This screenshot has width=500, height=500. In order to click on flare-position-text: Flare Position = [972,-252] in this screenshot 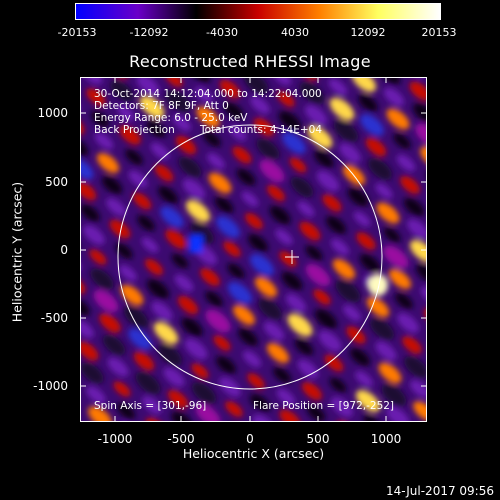, I will do `click(324, 406)`.